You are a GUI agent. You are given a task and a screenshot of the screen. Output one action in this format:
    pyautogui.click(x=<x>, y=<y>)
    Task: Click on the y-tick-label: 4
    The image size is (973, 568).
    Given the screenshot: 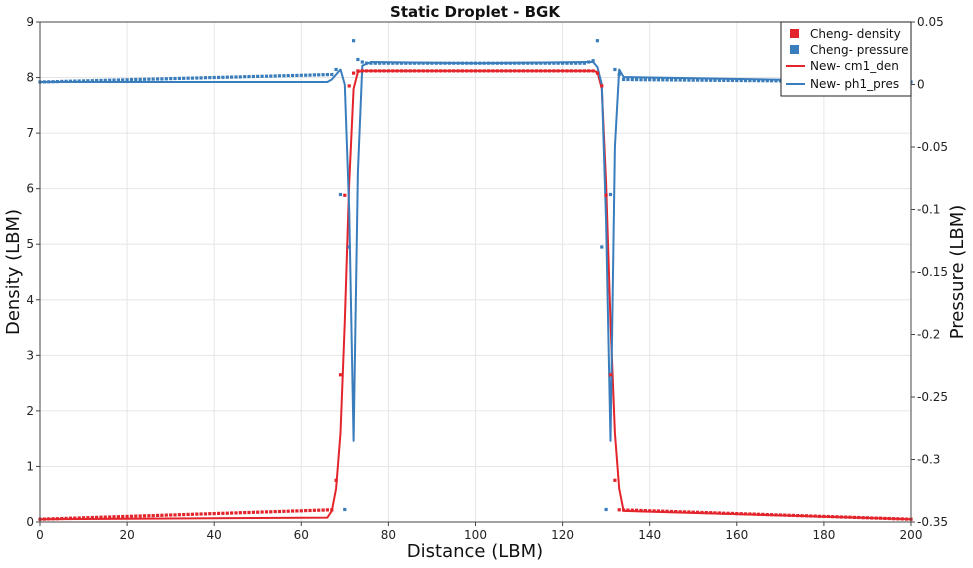 What is the action you would take?
    pyautogui.click(x=30, y=300)
    